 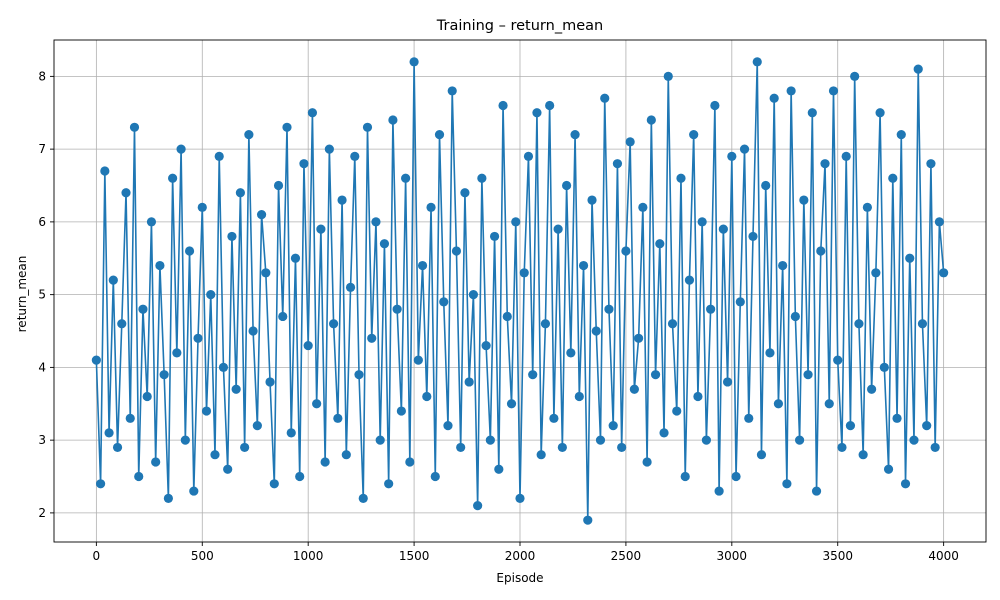 I want to click on x-tick-label: 500, so click(x=202, y=556).